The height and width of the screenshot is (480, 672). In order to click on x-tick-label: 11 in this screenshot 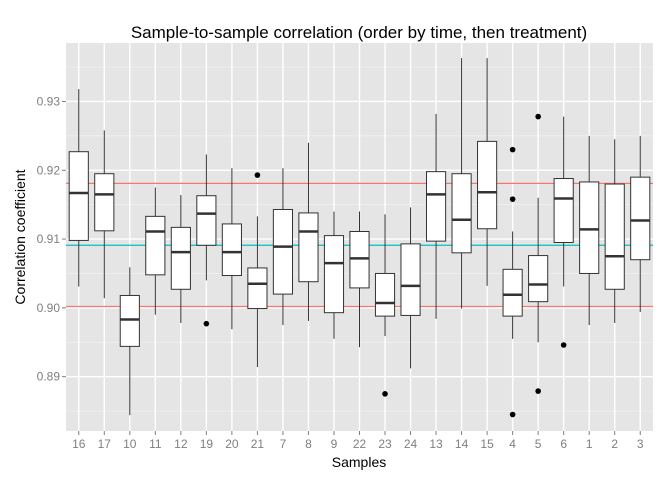, I will do `click(155, 444)`.